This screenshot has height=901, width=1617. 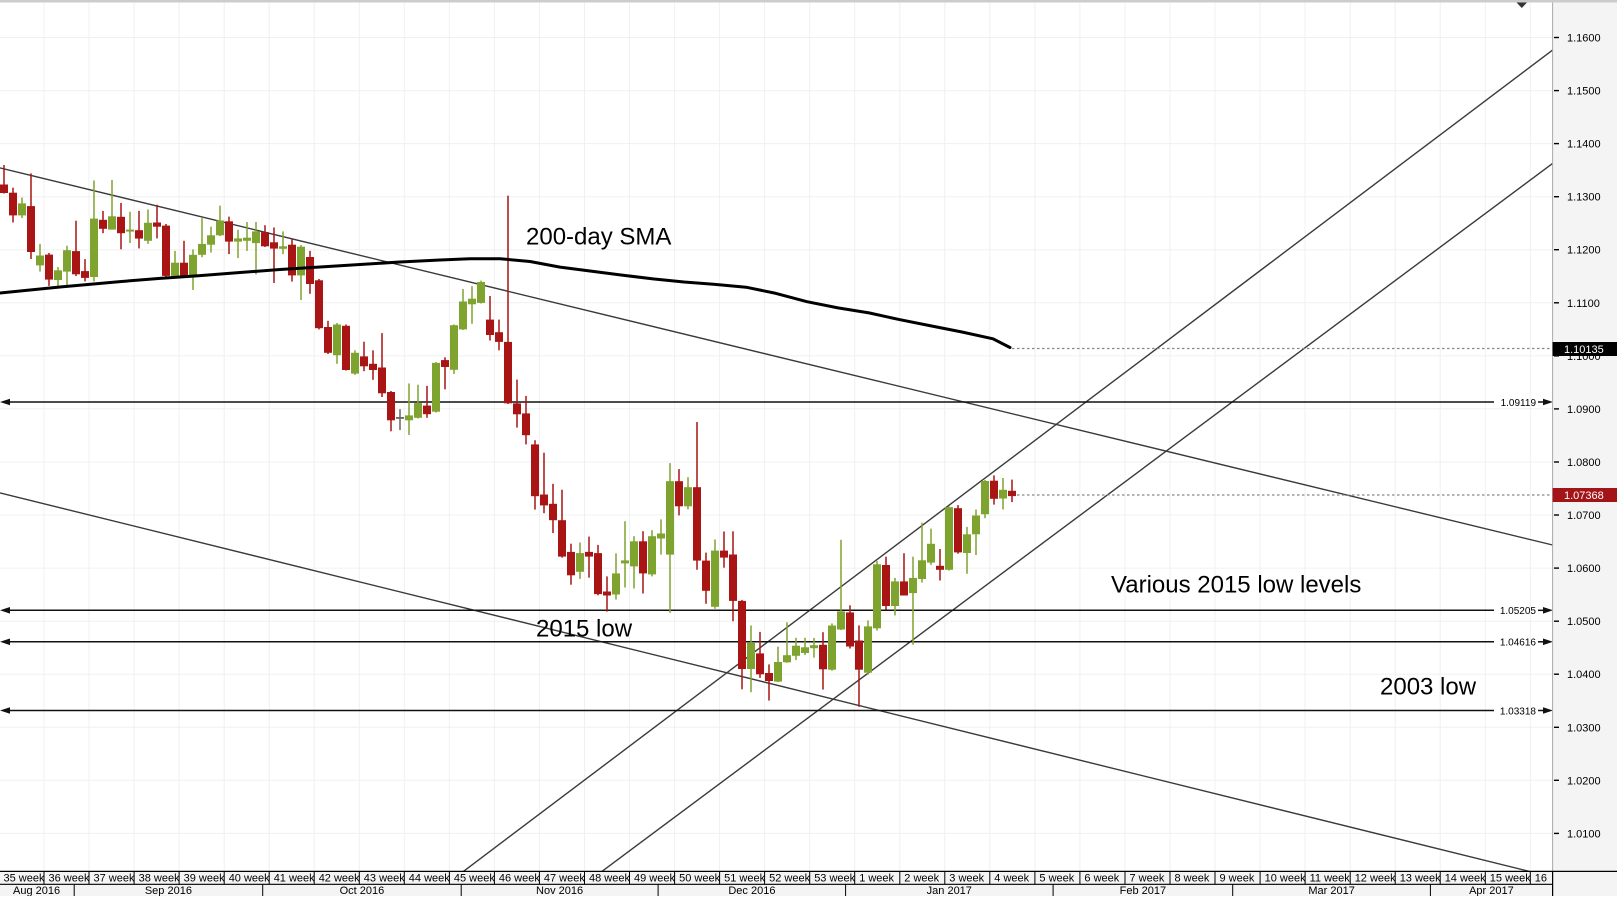 What do you see at coordinates (1285, 879) in the screenshot?
I see `svg-text: 10 week` at bounding box center [1285, 879].